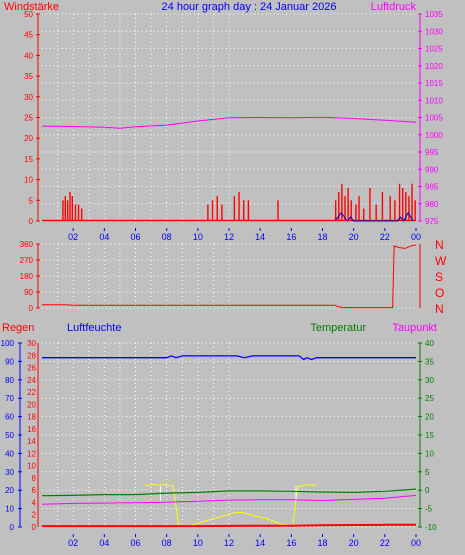 This screenshot has height=555, width=465. What do you see at coordinates (9, 398) in the screenshot?
I see `regen-tick-label: 70` at bounding box center [9, 398].